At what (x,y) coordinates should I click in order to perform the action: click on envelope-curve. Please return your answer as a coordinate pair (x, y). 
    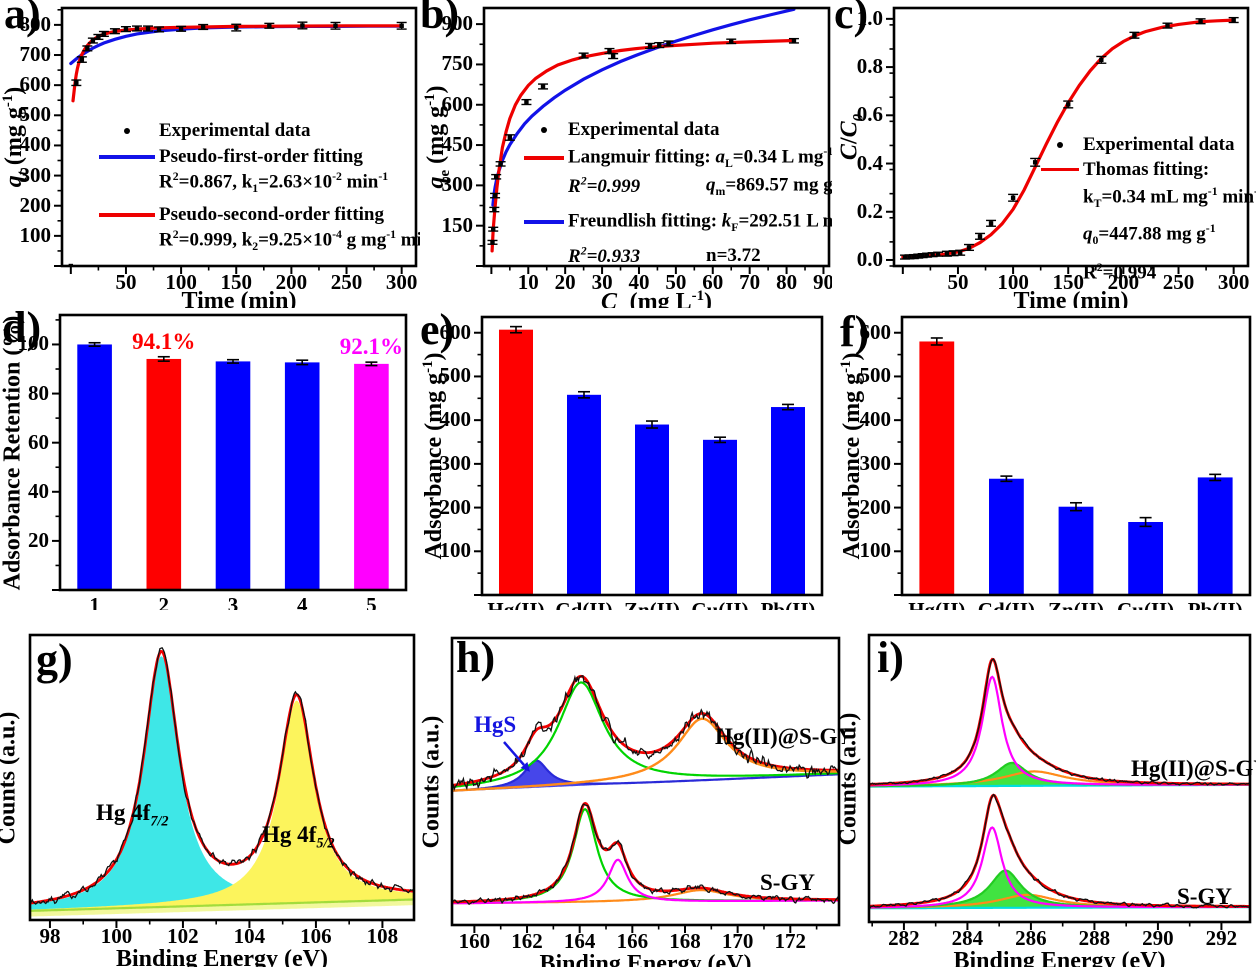
    Looking at the image, I should click on (222, 777).